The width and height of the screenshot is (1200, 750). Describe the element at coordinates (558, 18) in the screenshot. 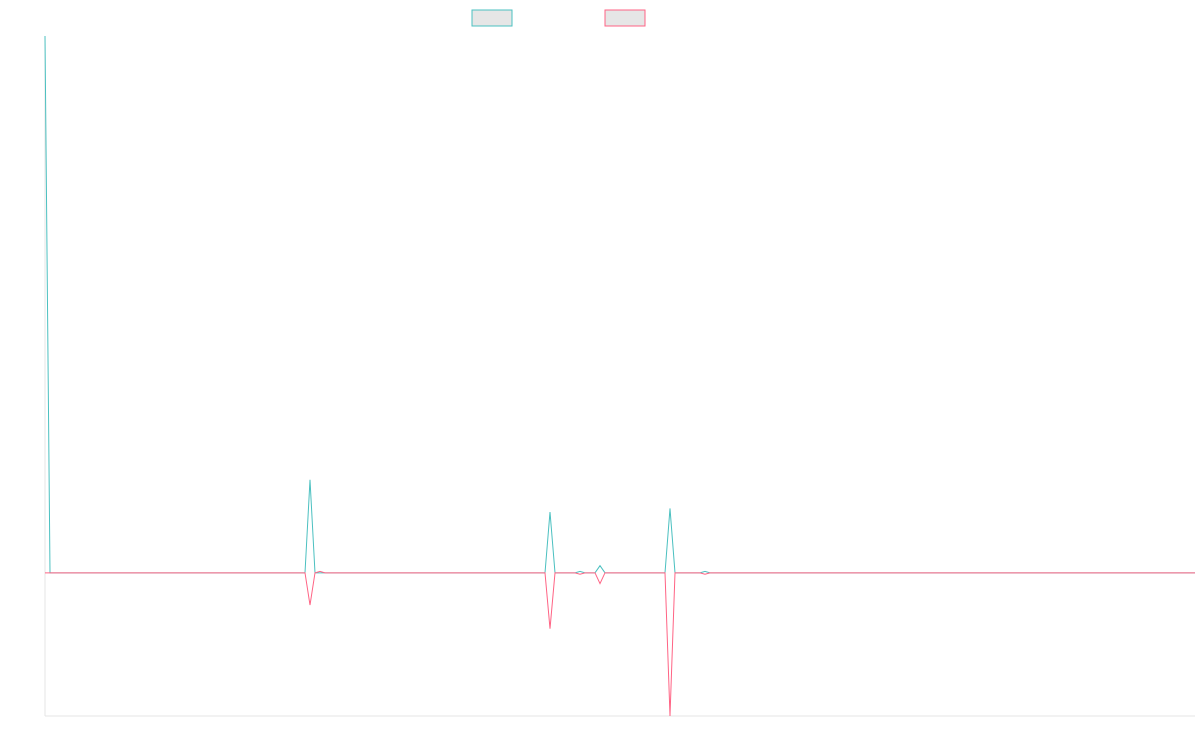

I see `legend` at that location.